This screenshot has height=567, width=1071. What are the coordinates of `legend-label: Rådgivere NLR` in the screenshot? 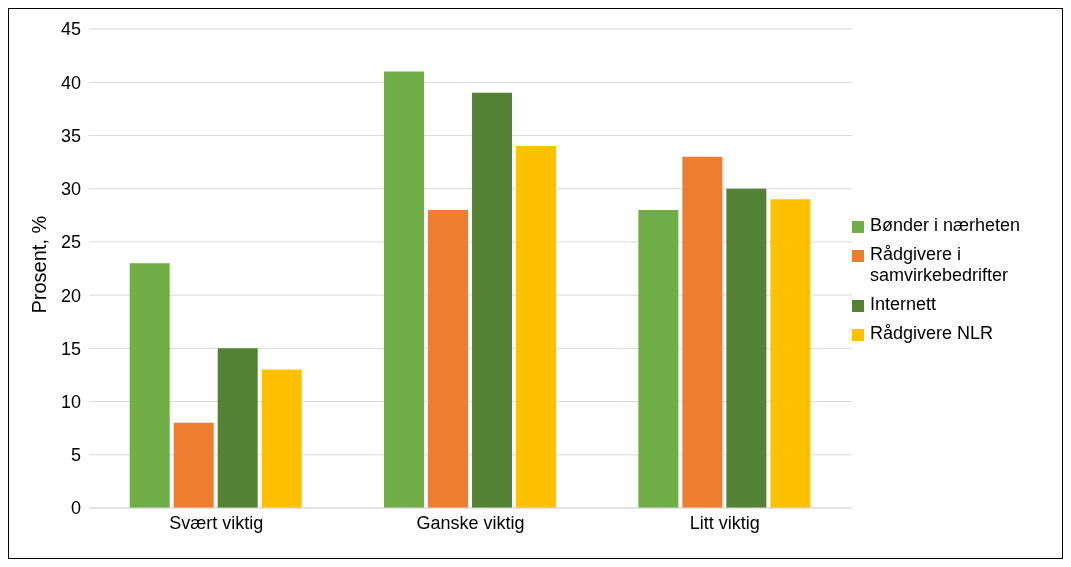 It's located at (932, 333).